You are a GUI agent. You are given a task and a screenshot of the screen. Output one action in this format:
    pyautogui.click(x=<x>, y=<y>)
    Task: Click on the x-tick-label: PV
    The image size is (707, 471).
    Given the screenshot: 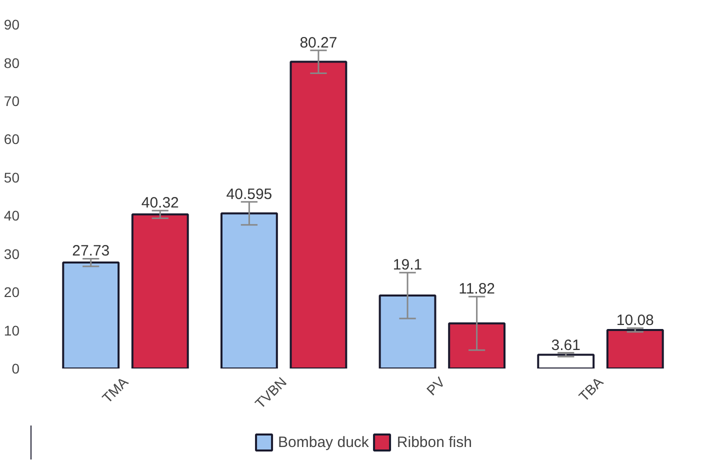 What is the action you would take?
    pyautogui.click(x=435, y=385)
    